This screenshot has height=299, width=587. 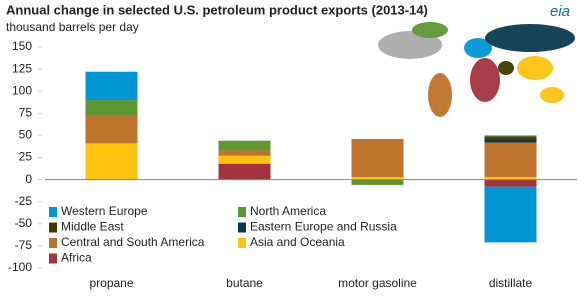 I want to click on y-tick-label: 25, so click(x=26, y=157).